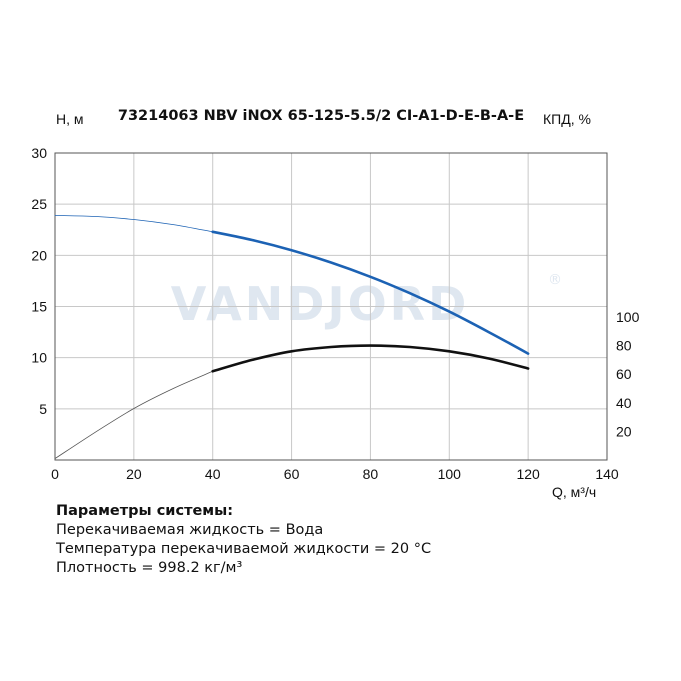 The height and width of the screenshot is (681, 681). I want to click on y-left-tick-label: 25, so click(39, 204).